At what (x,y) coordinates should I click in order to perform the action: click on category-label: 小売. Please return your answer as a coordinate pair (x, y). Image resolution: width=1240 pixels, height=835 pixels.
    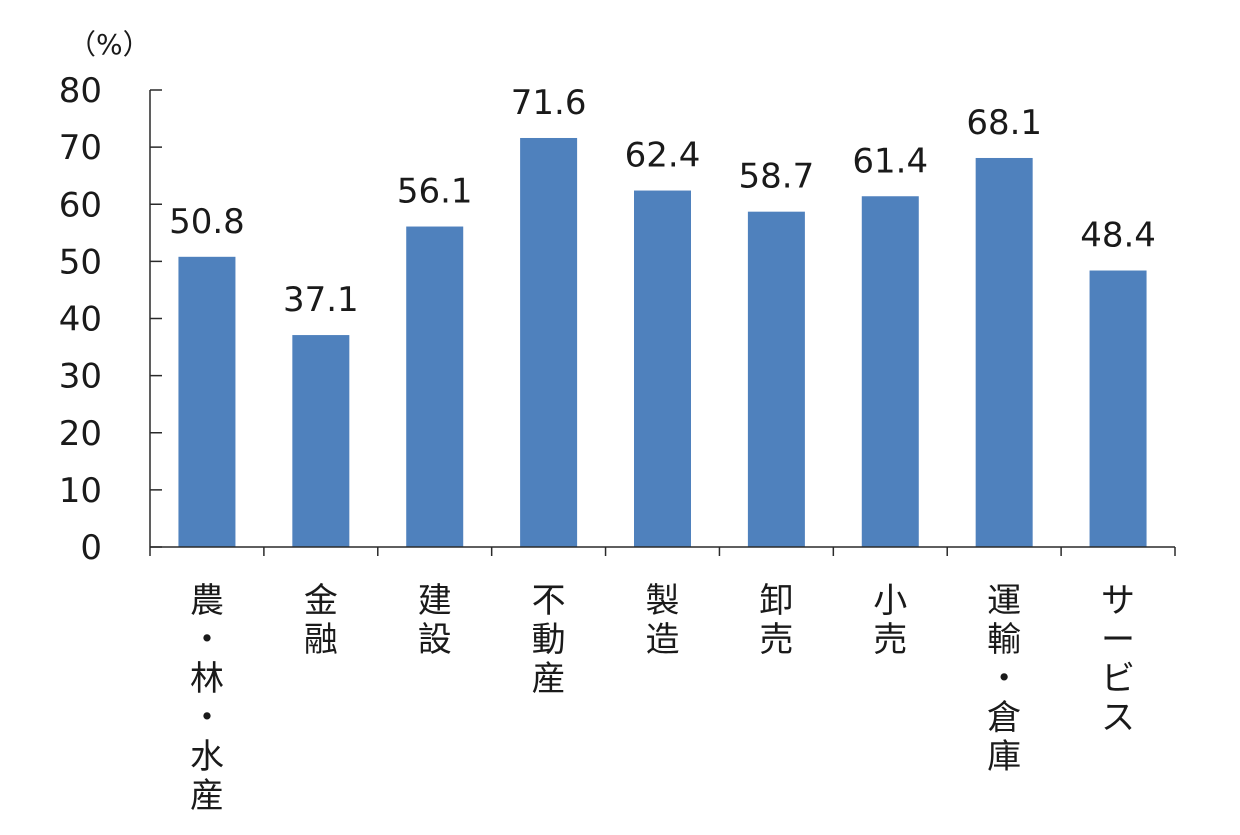
    Looking at the image, I should click on (890, 620).